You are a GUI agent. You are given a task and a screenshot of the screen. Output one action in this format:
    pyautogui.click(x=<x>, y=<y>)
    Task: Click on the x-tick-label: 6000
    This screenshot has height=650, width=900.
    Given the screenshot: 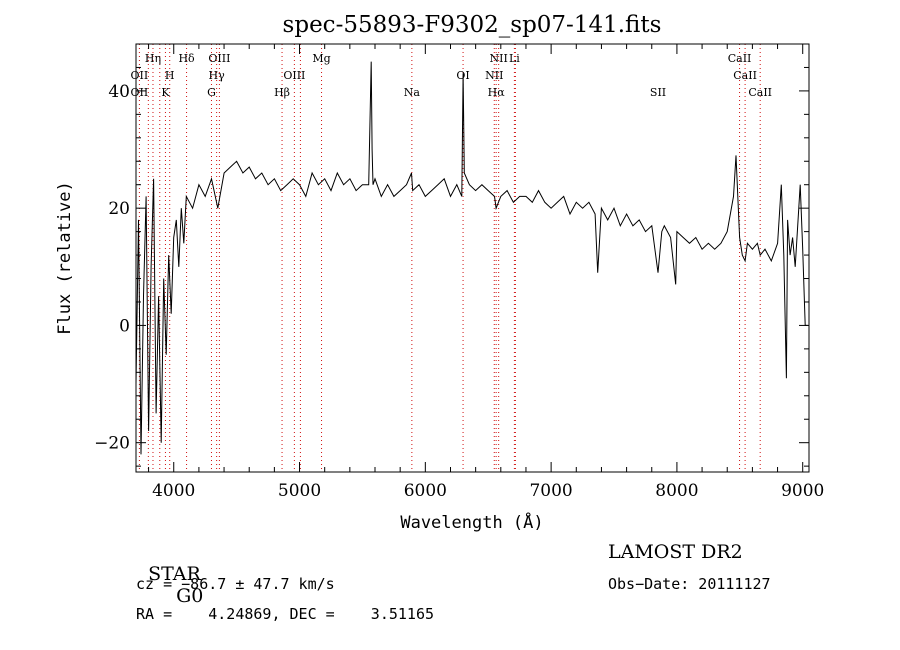 What is the action you would take?
    pyautogui.click(x=425, y=491)
    